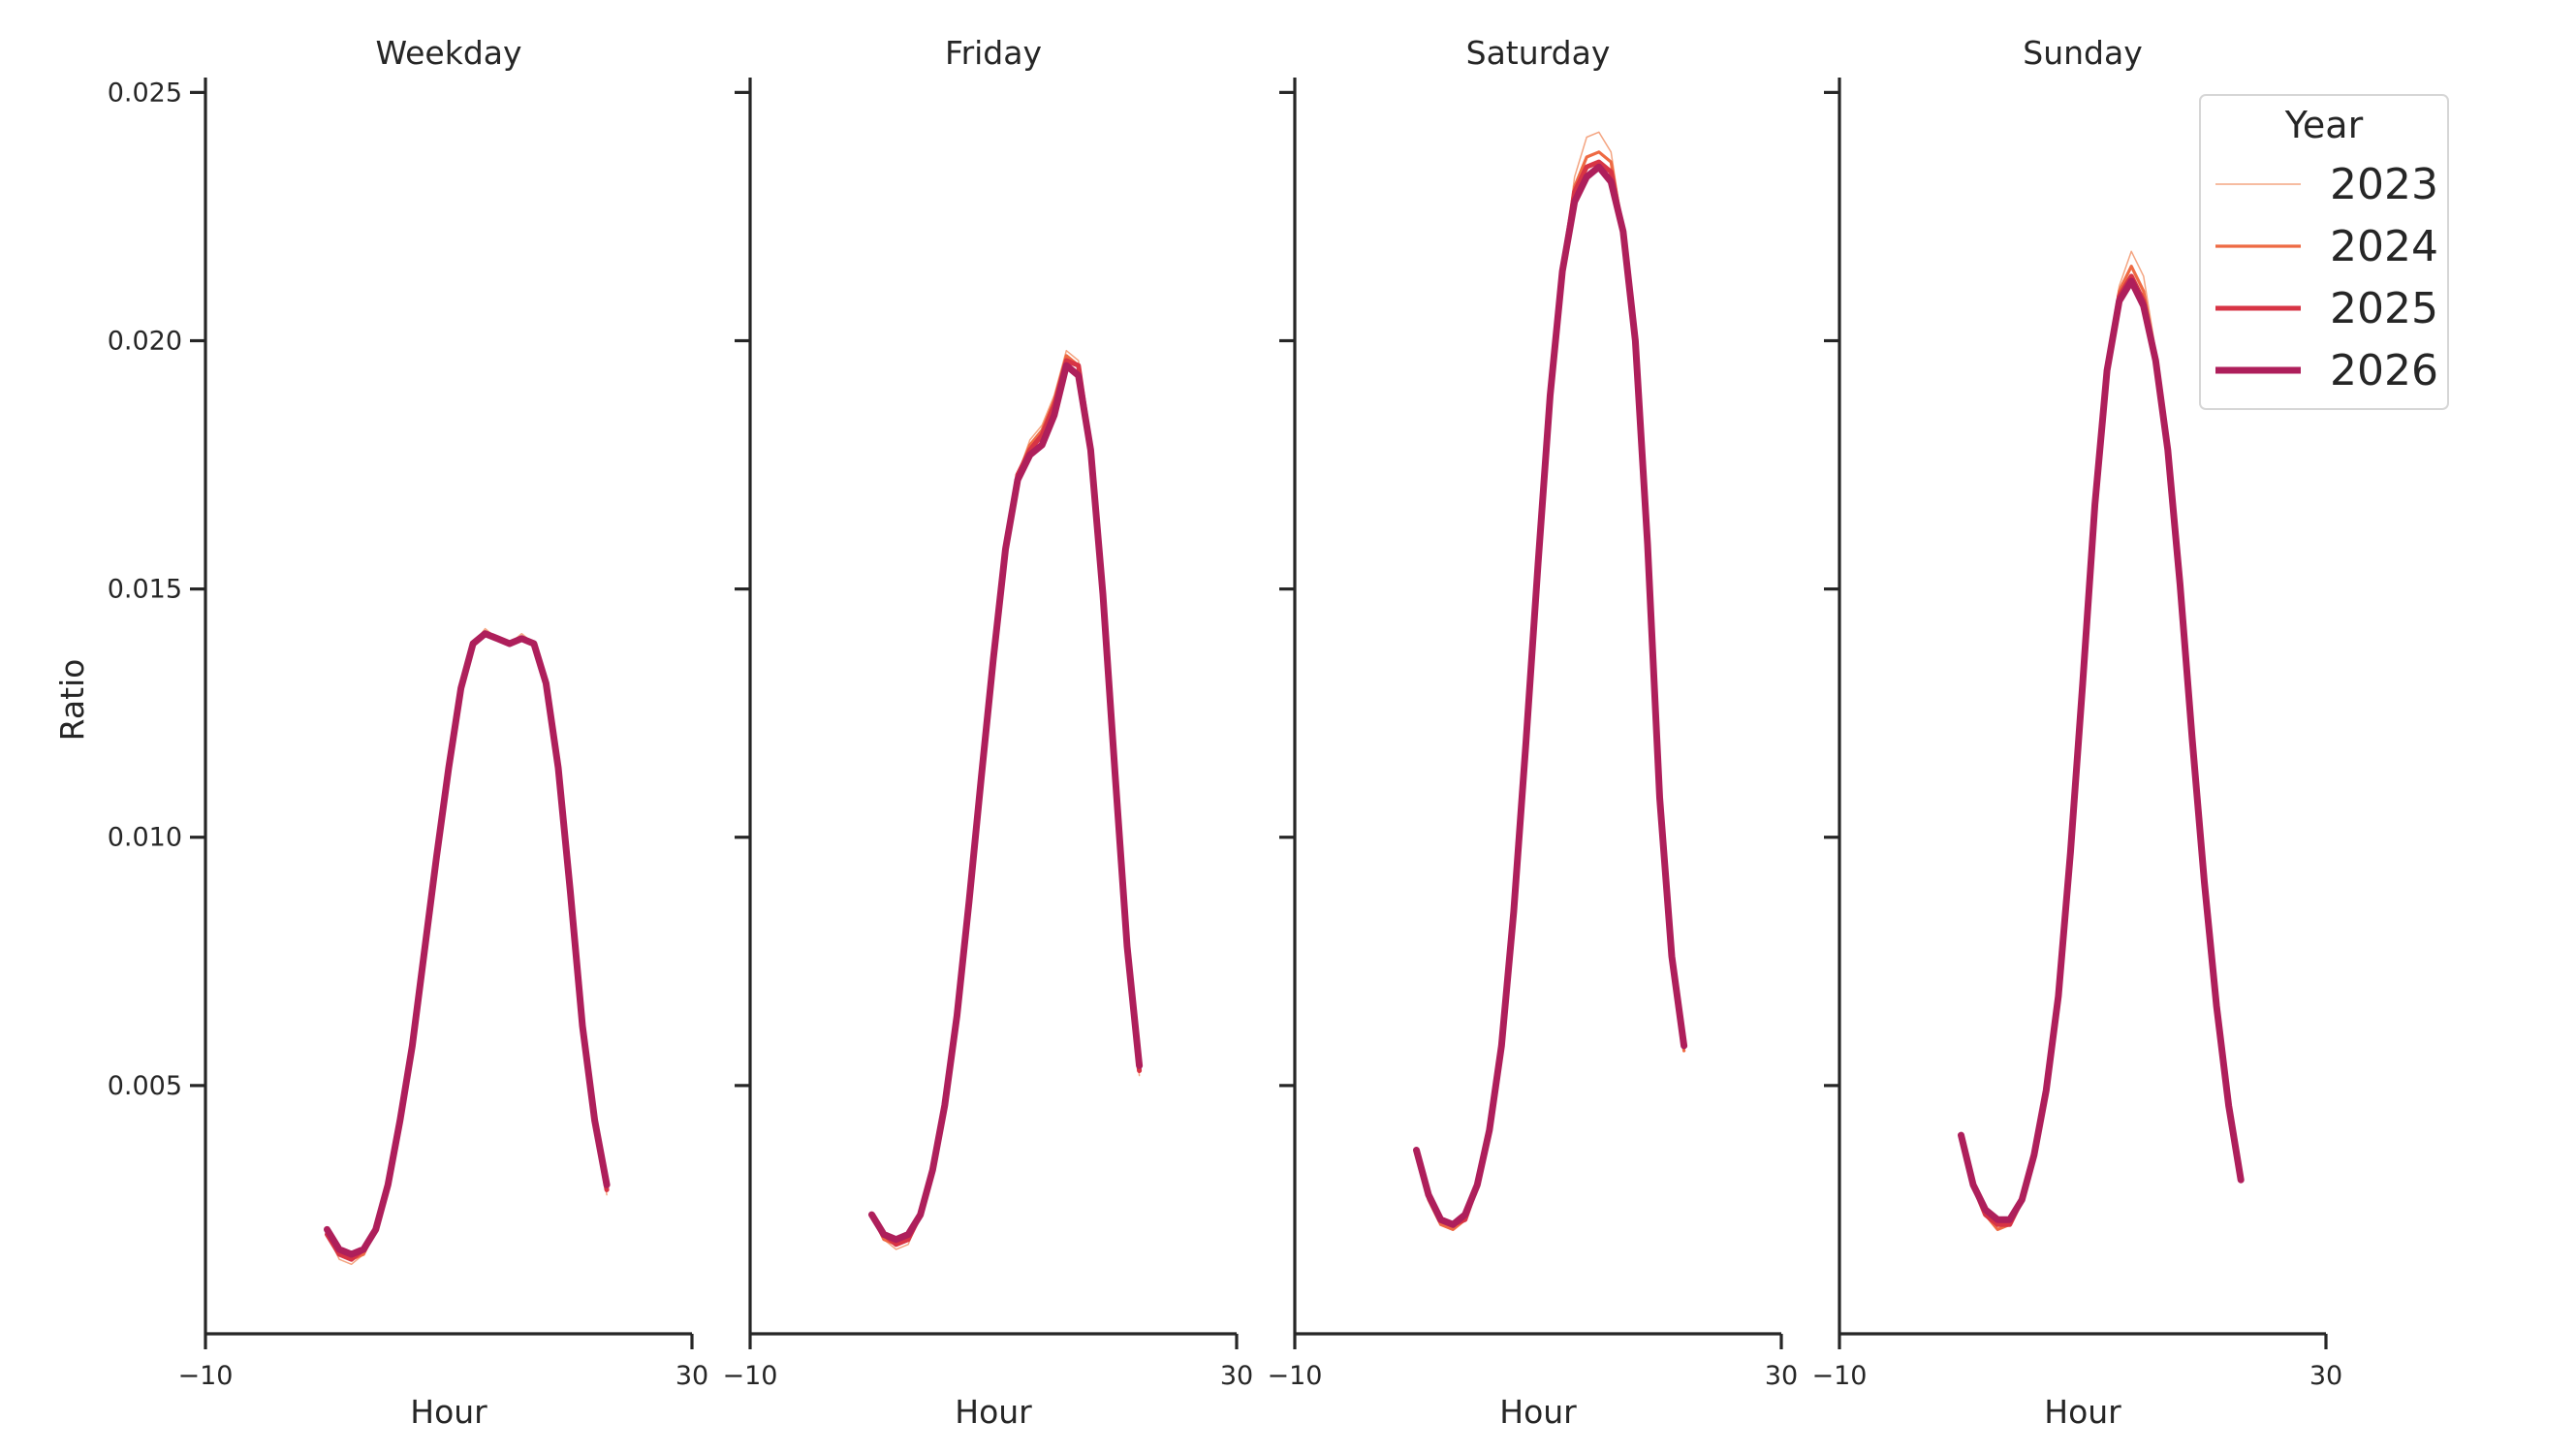  I want to click on y-tick-label: 0.015, so click(145, 590).